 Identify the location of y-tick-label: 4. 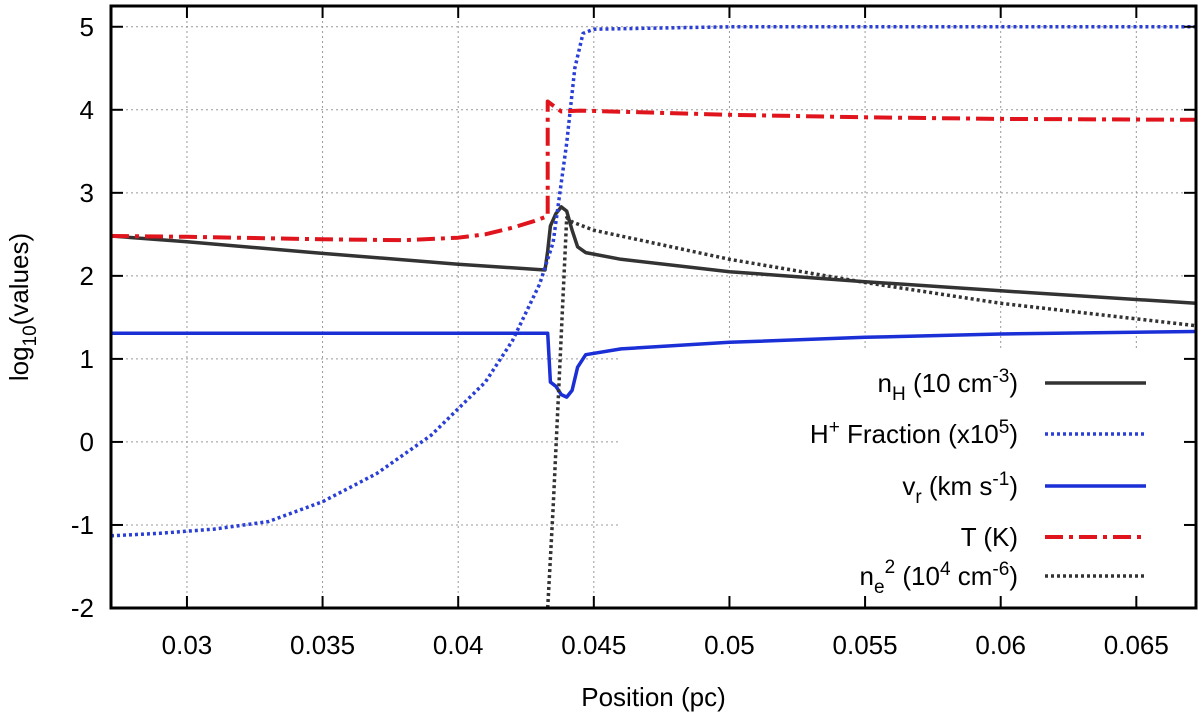
(87, 110).